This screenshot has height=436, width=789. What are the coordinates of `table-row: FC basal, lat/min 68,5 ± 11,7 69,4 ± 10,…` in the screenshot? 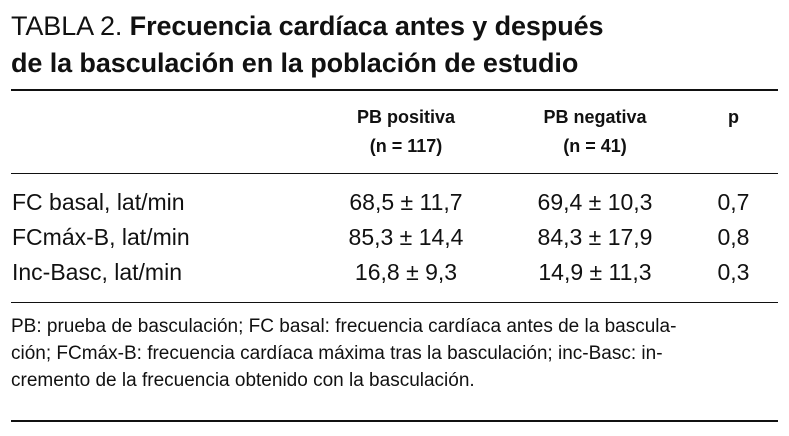 It's located at (394, 197).